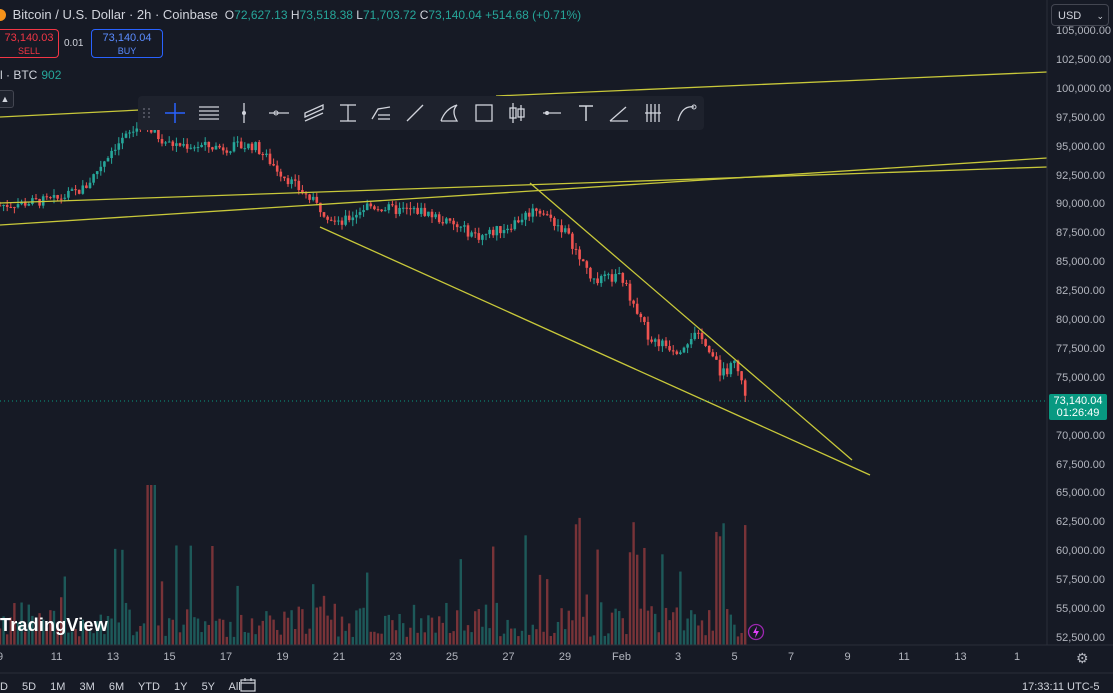  Describe the element at coordinates (29, 687) in the screenshot. I see `range-5D: 5D` at that location.